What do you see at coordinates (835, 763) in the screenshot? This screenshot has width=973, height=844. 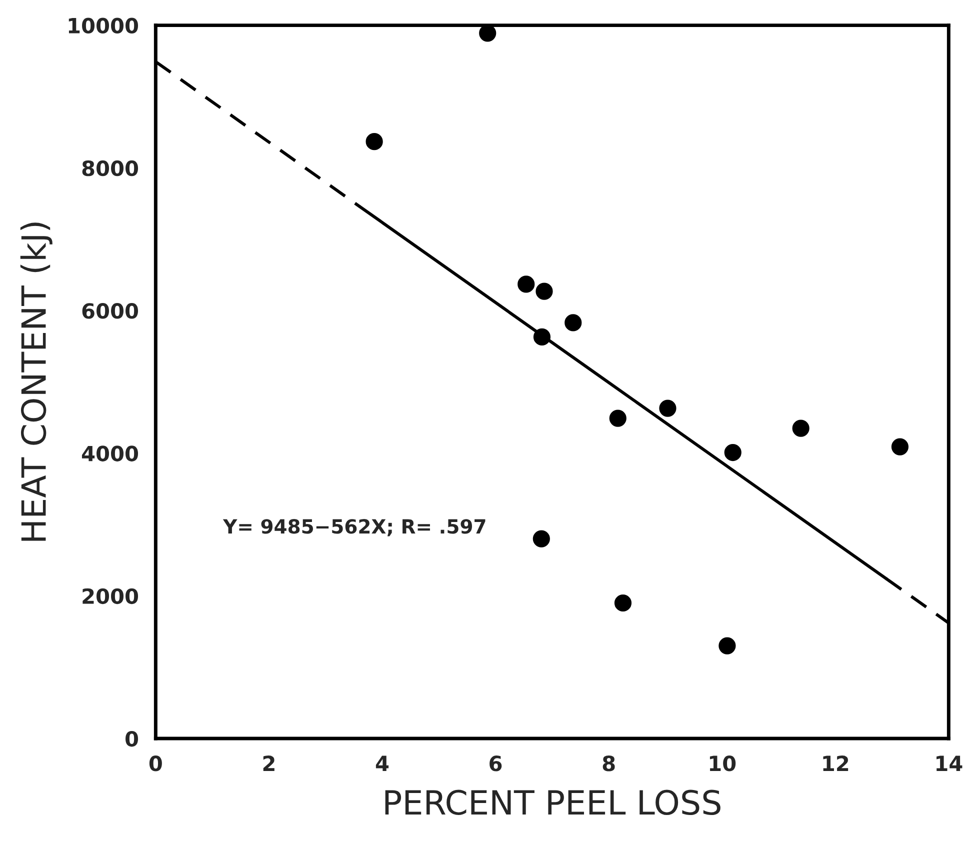 I see `x-tick-label: 12` at bounding box center [835, 763].